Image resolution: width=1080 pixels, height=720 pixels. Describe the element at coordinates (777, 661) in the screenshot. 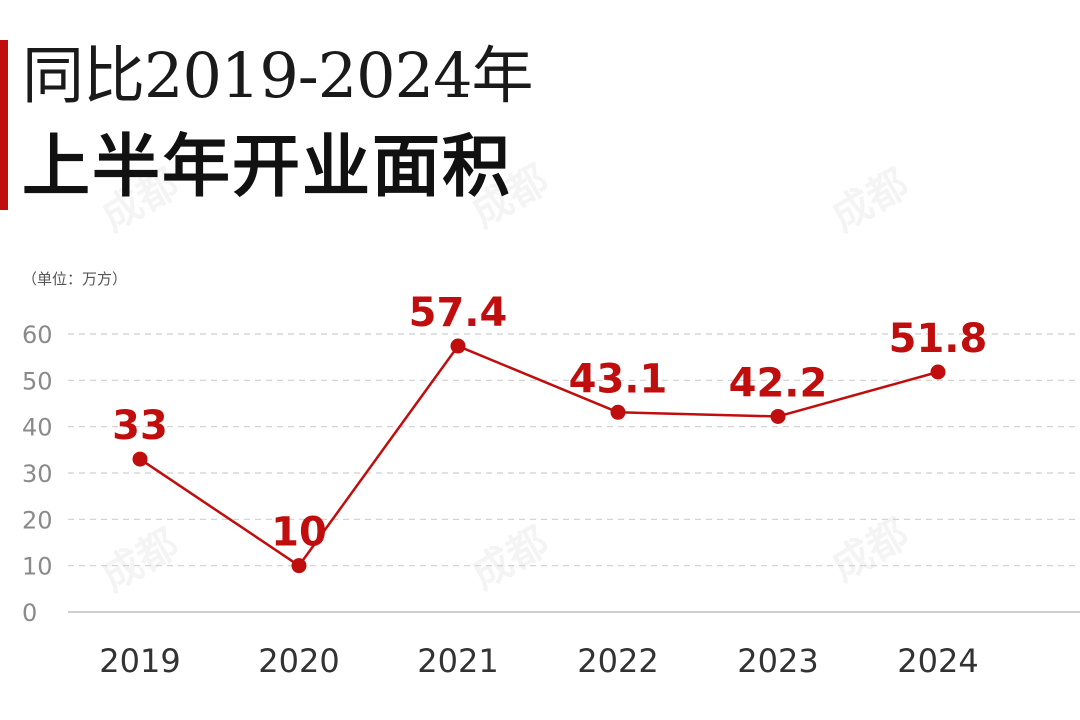

I see `x-tick-label: 2023` at that location.